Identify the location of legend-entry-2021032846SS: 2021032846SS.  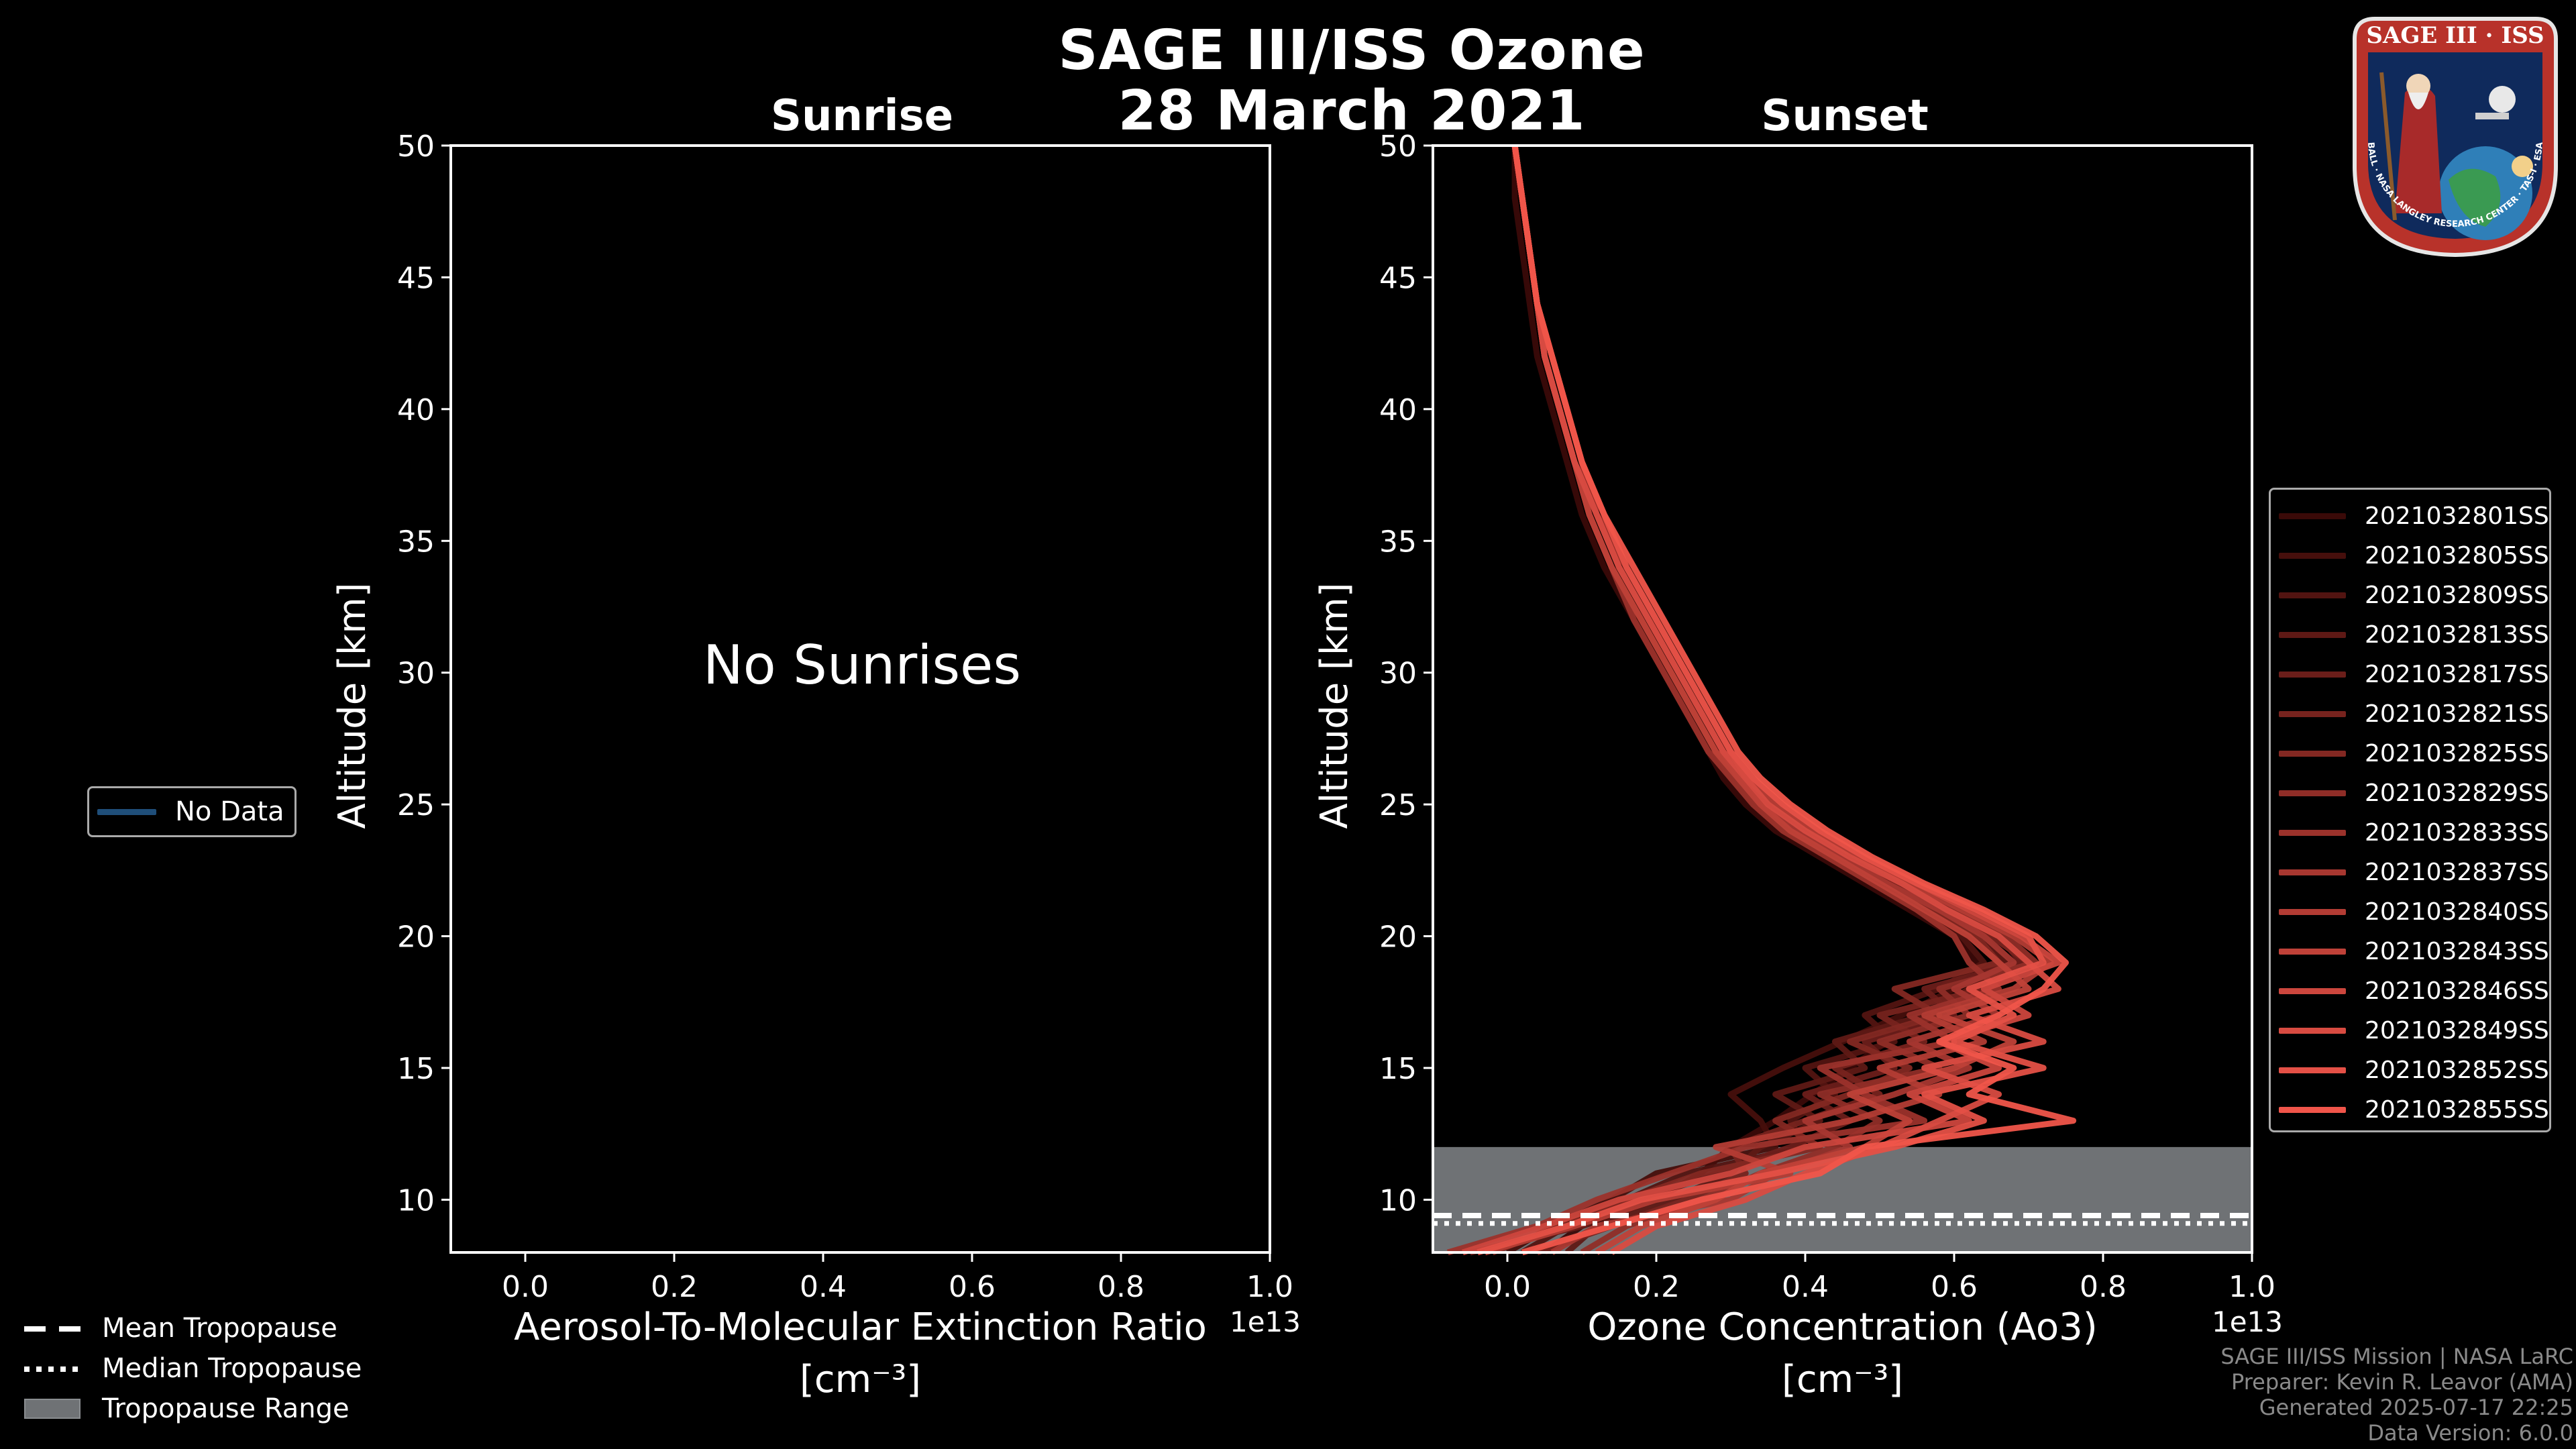
(2410, 990).